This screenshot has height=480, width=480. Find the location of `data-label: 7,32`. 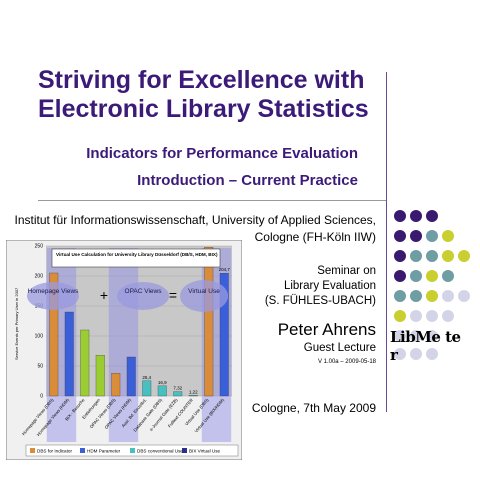

data-label: 7,32 is located at coordinates (177, 388).